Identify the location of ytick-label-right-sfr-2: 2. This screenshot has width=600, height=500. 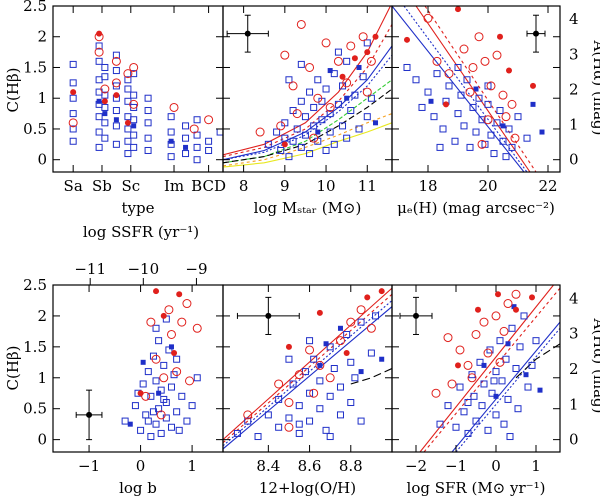
(574, 369).